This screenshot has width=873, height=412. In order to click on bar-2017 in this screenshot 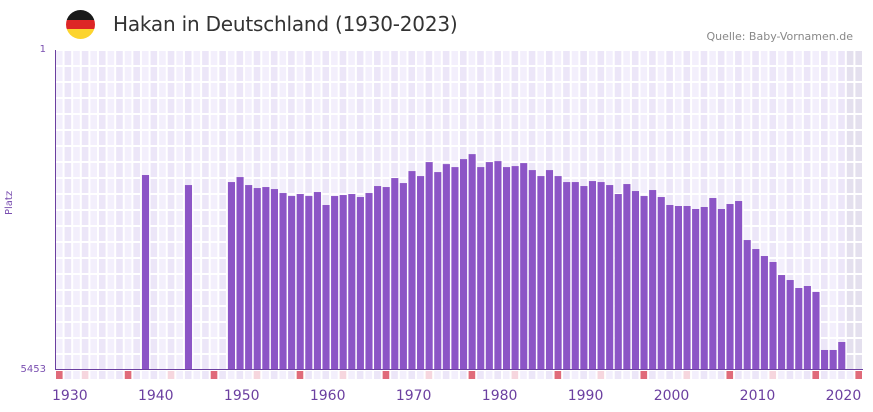, I will do `click(807, 328)`.